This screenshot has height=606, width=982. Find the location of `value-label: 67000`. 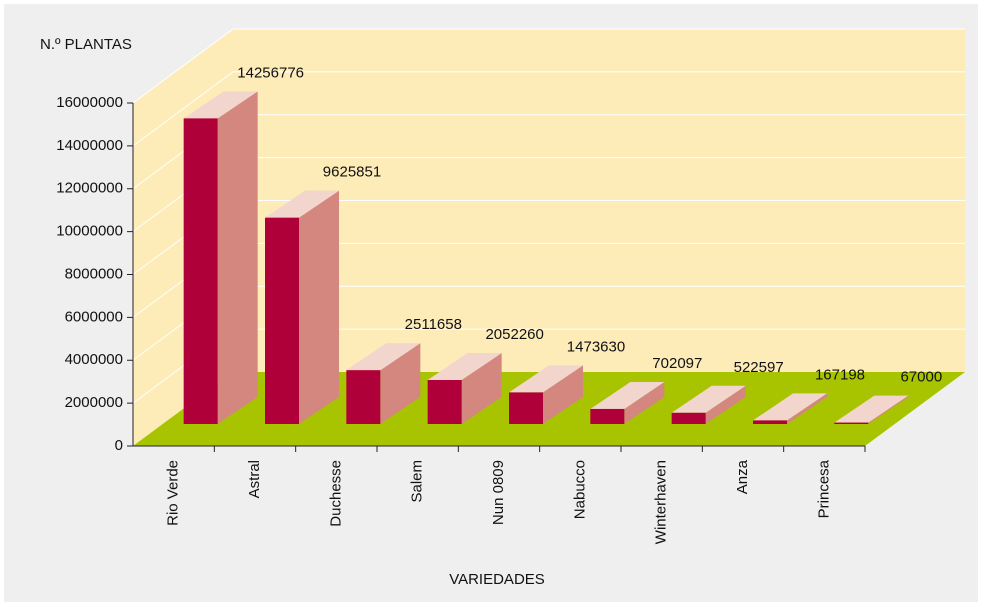

value-label: 67000 is located at coordinates (921, 377).